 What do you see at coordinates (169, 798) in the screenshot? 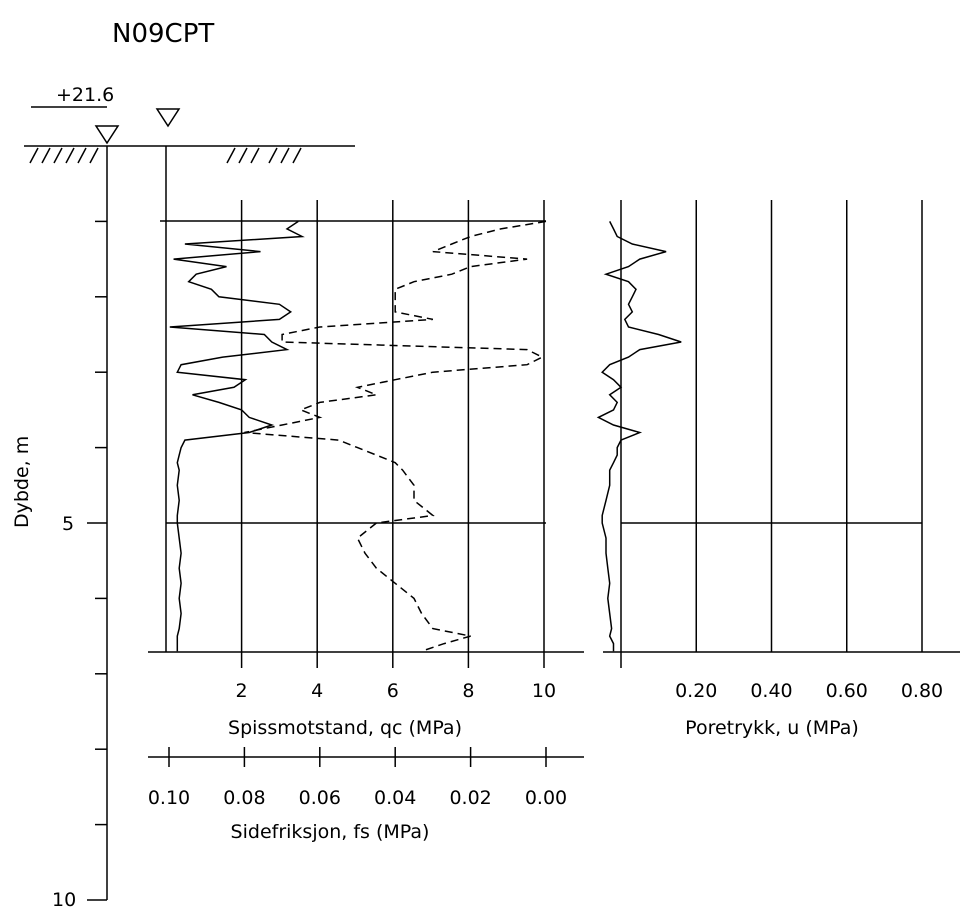
I see `fs-tick-label: 0.10` at bounding box center [169, 798].